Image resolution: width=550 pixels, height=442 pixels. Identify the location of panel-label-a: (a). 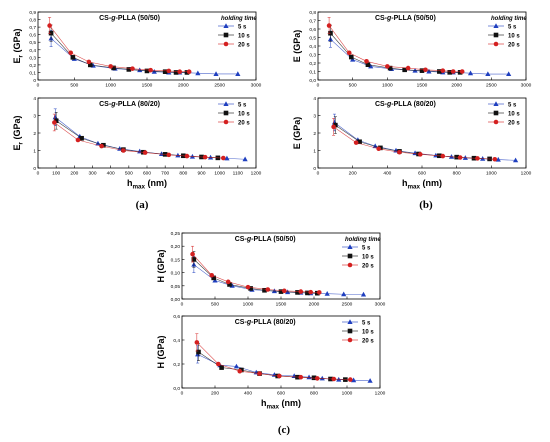
(142, 205).